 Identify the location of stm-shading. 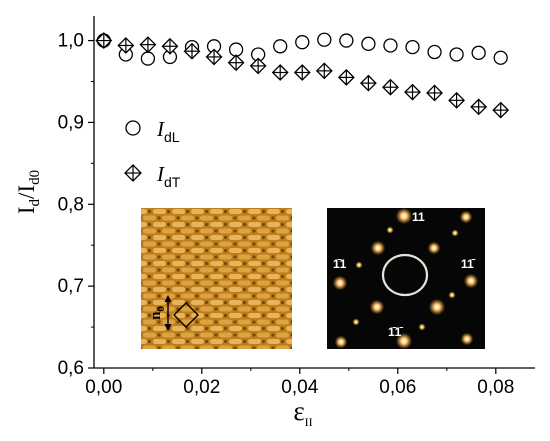
(216, 278).